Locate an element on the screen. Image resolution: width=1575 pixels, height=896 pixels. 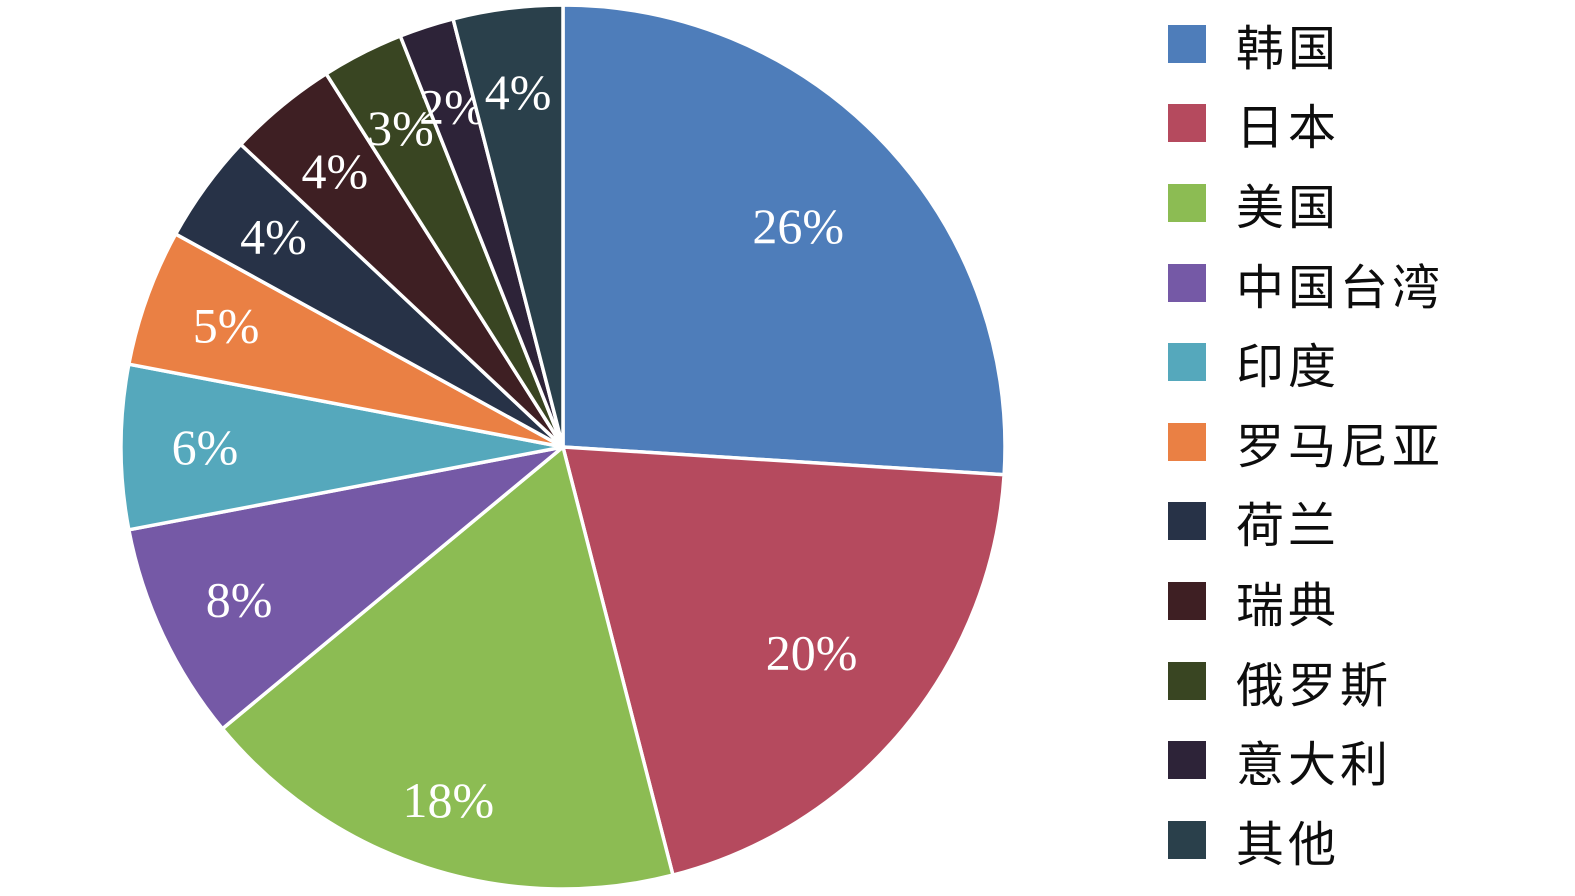
legend-item: 意大利 is located at coordinates (1306, 760).